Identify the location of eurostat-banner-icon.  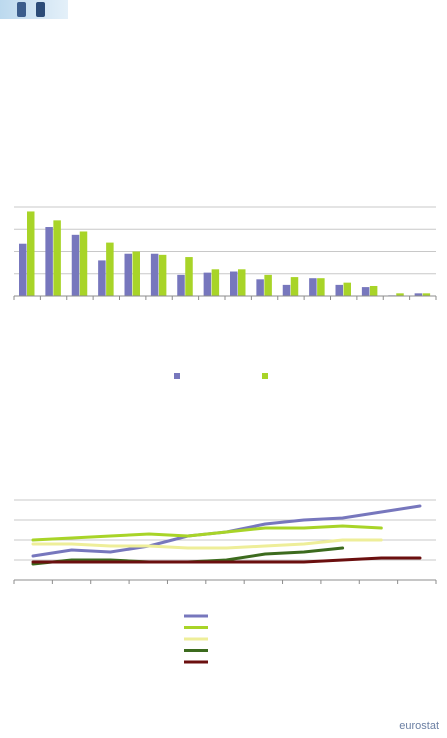
(34, 9).